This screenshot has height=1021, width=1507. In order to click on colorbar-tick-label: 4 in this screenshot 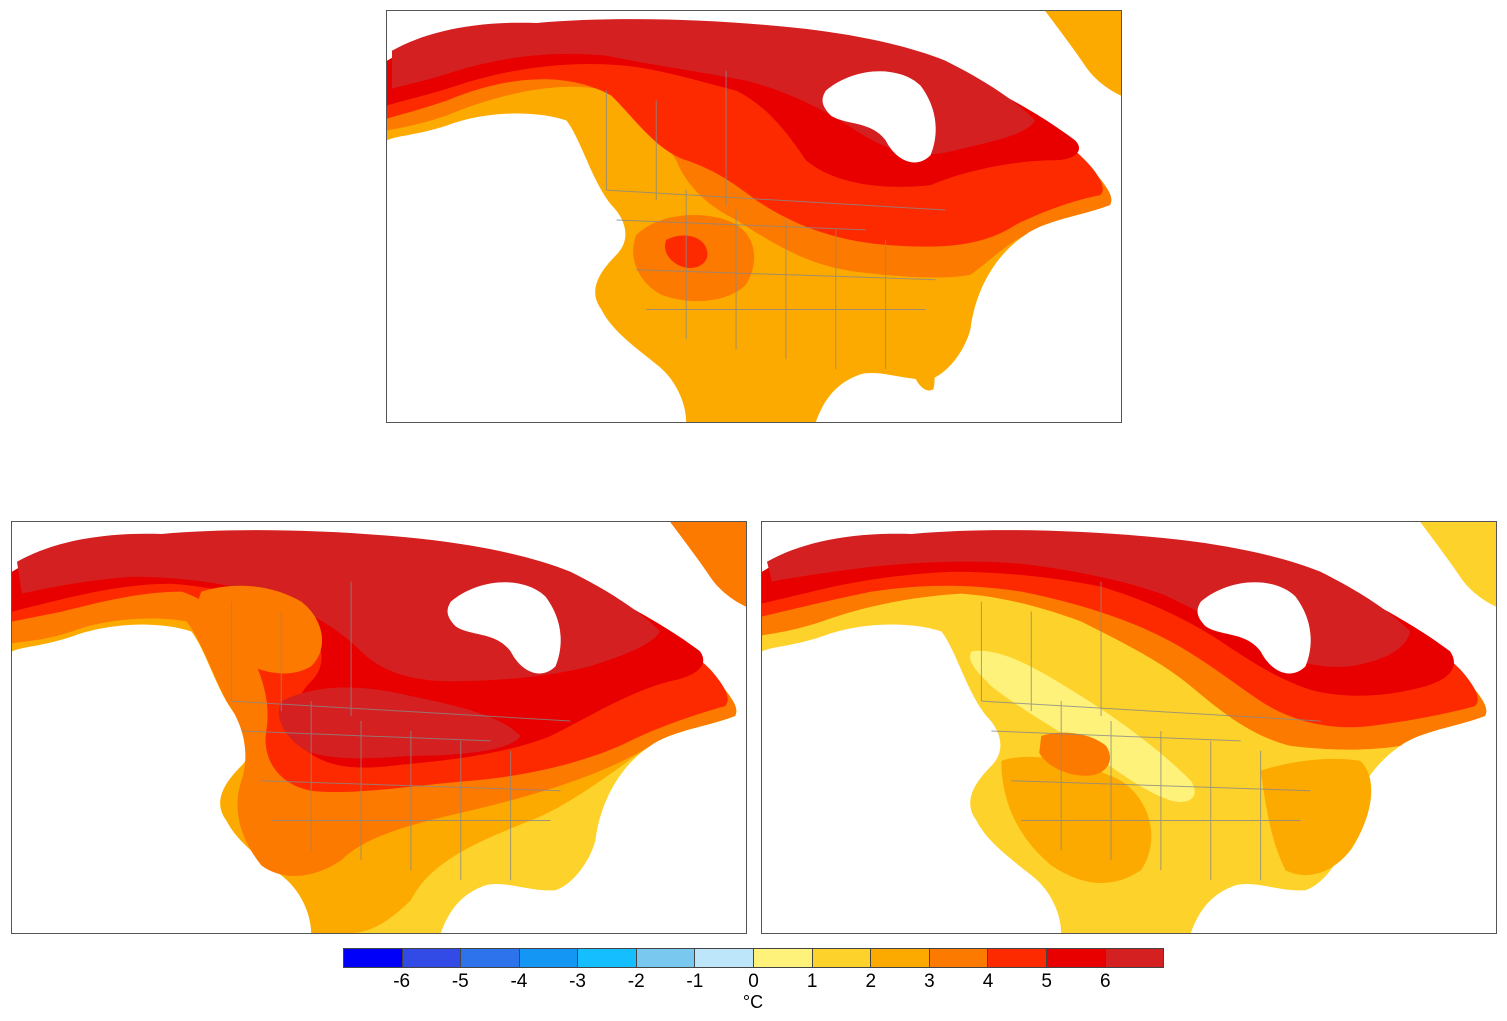, I will do `click(988, 981)`.